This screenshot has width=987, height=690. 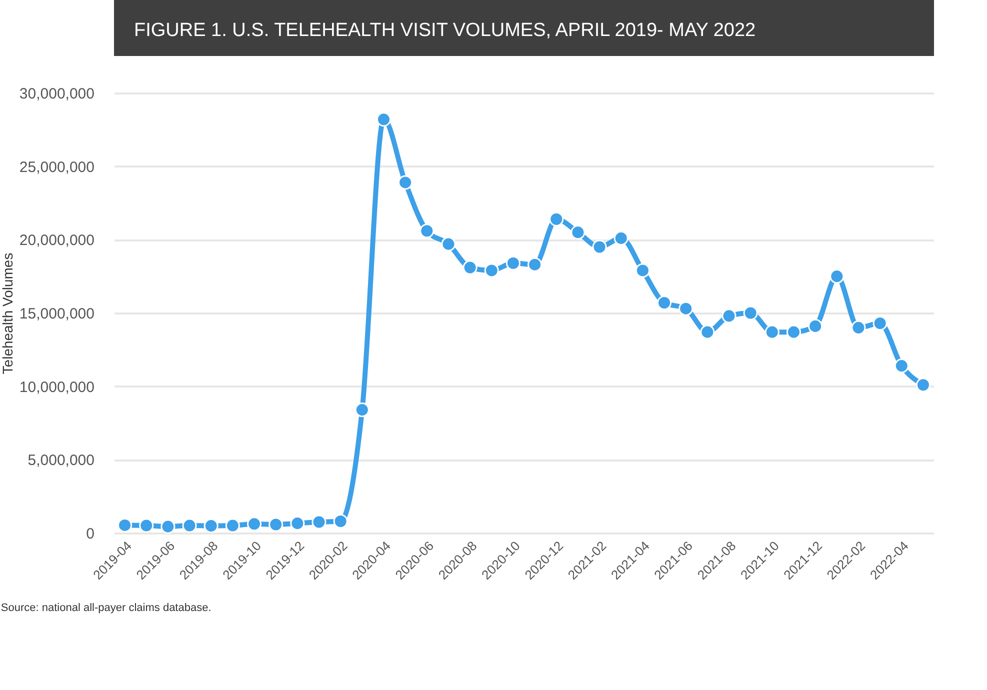 What do you see at coordinates (56, 167) in the screenshot?
I see `y-tick-label: 25,000,000` at bounding box center [56, 167].